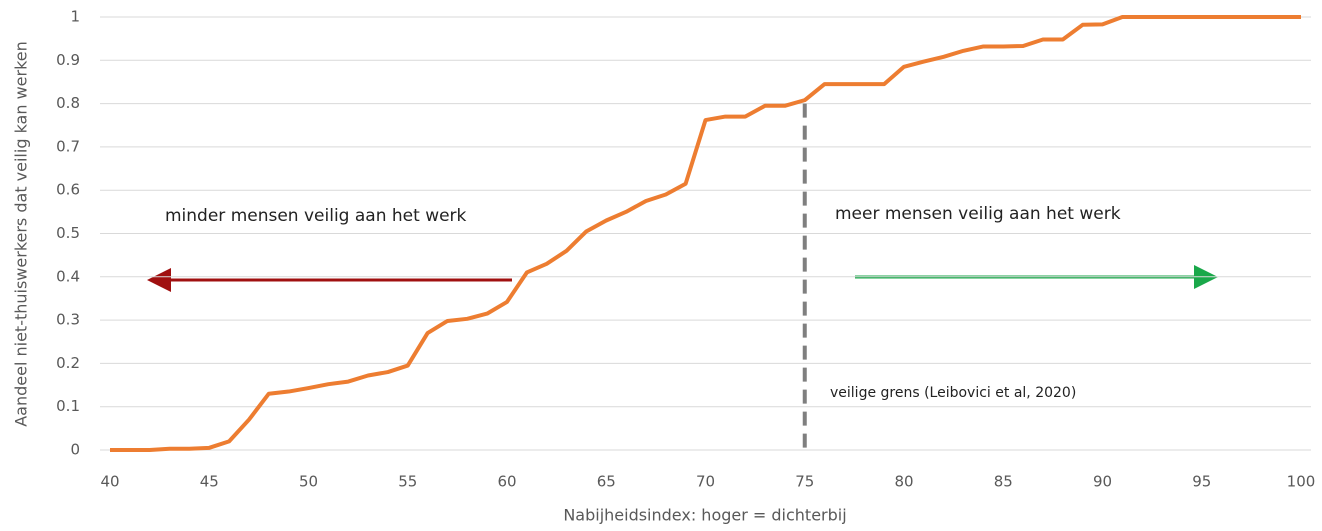  Describe the element at coordinates (704, 515) in the screenshot. I see `x-axis-label: Nabijheidsindex: hoger = dichterbij` at that location.